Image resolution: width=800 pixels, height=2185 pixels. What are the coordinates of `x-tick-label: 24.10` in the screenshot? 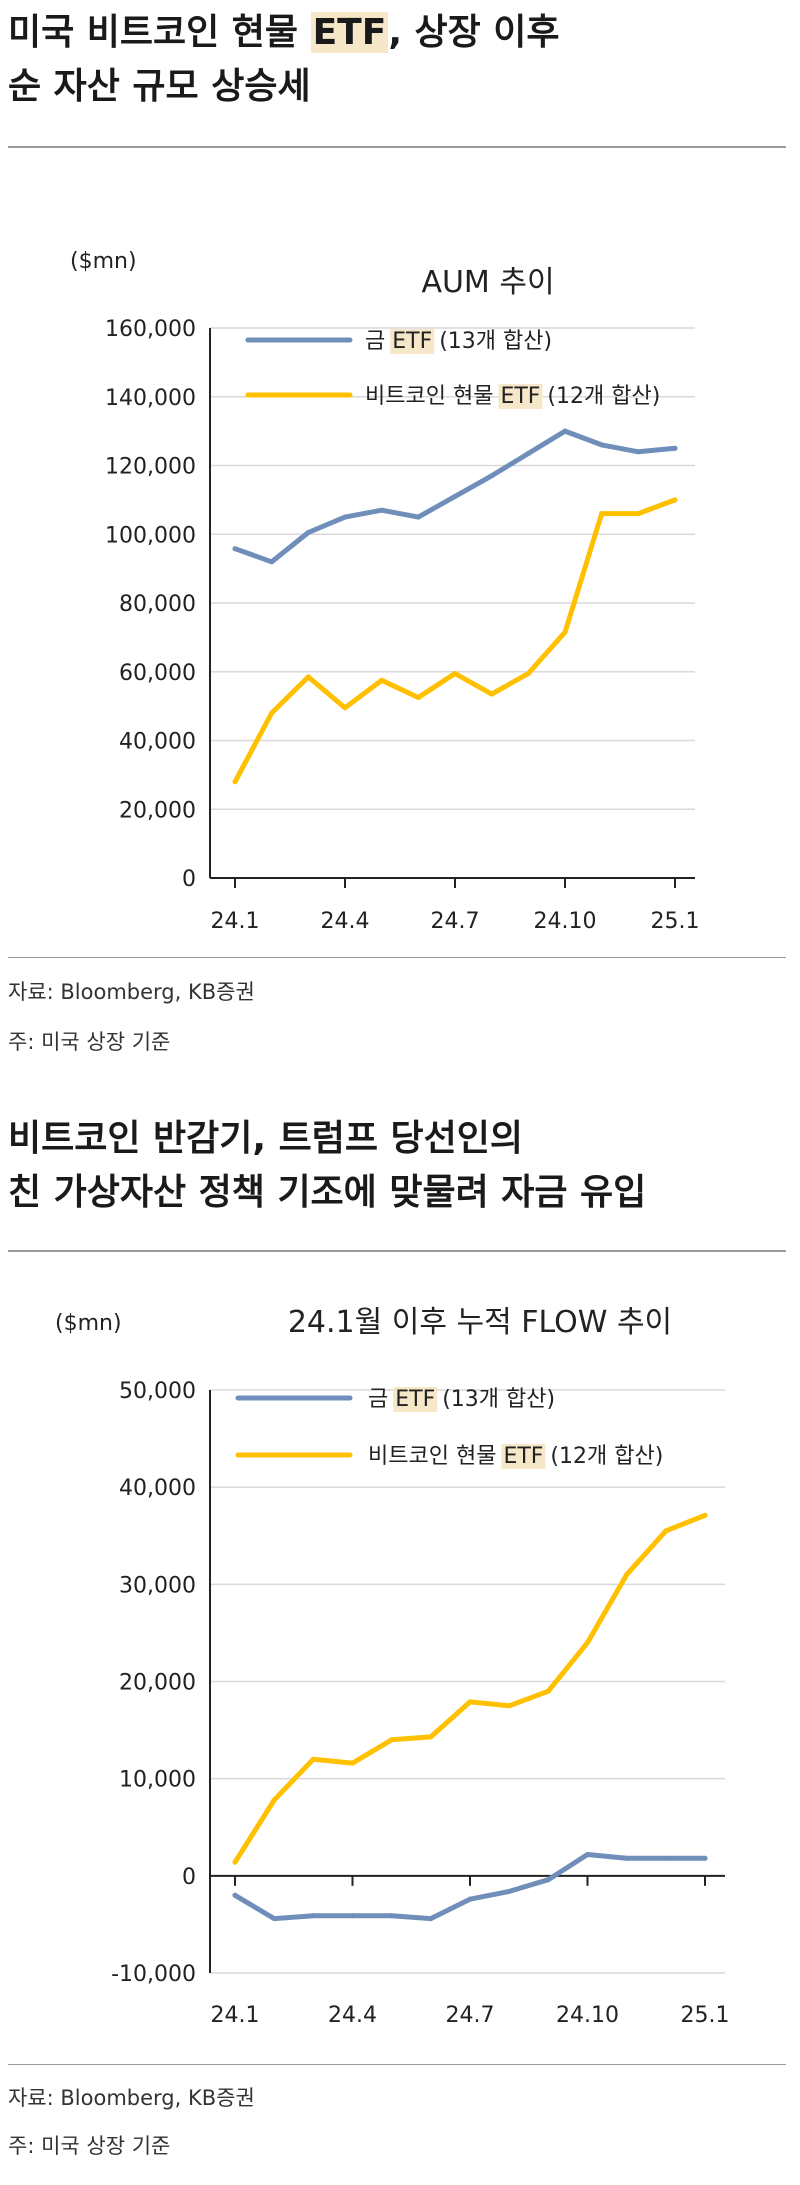 It's located at (565, 921).